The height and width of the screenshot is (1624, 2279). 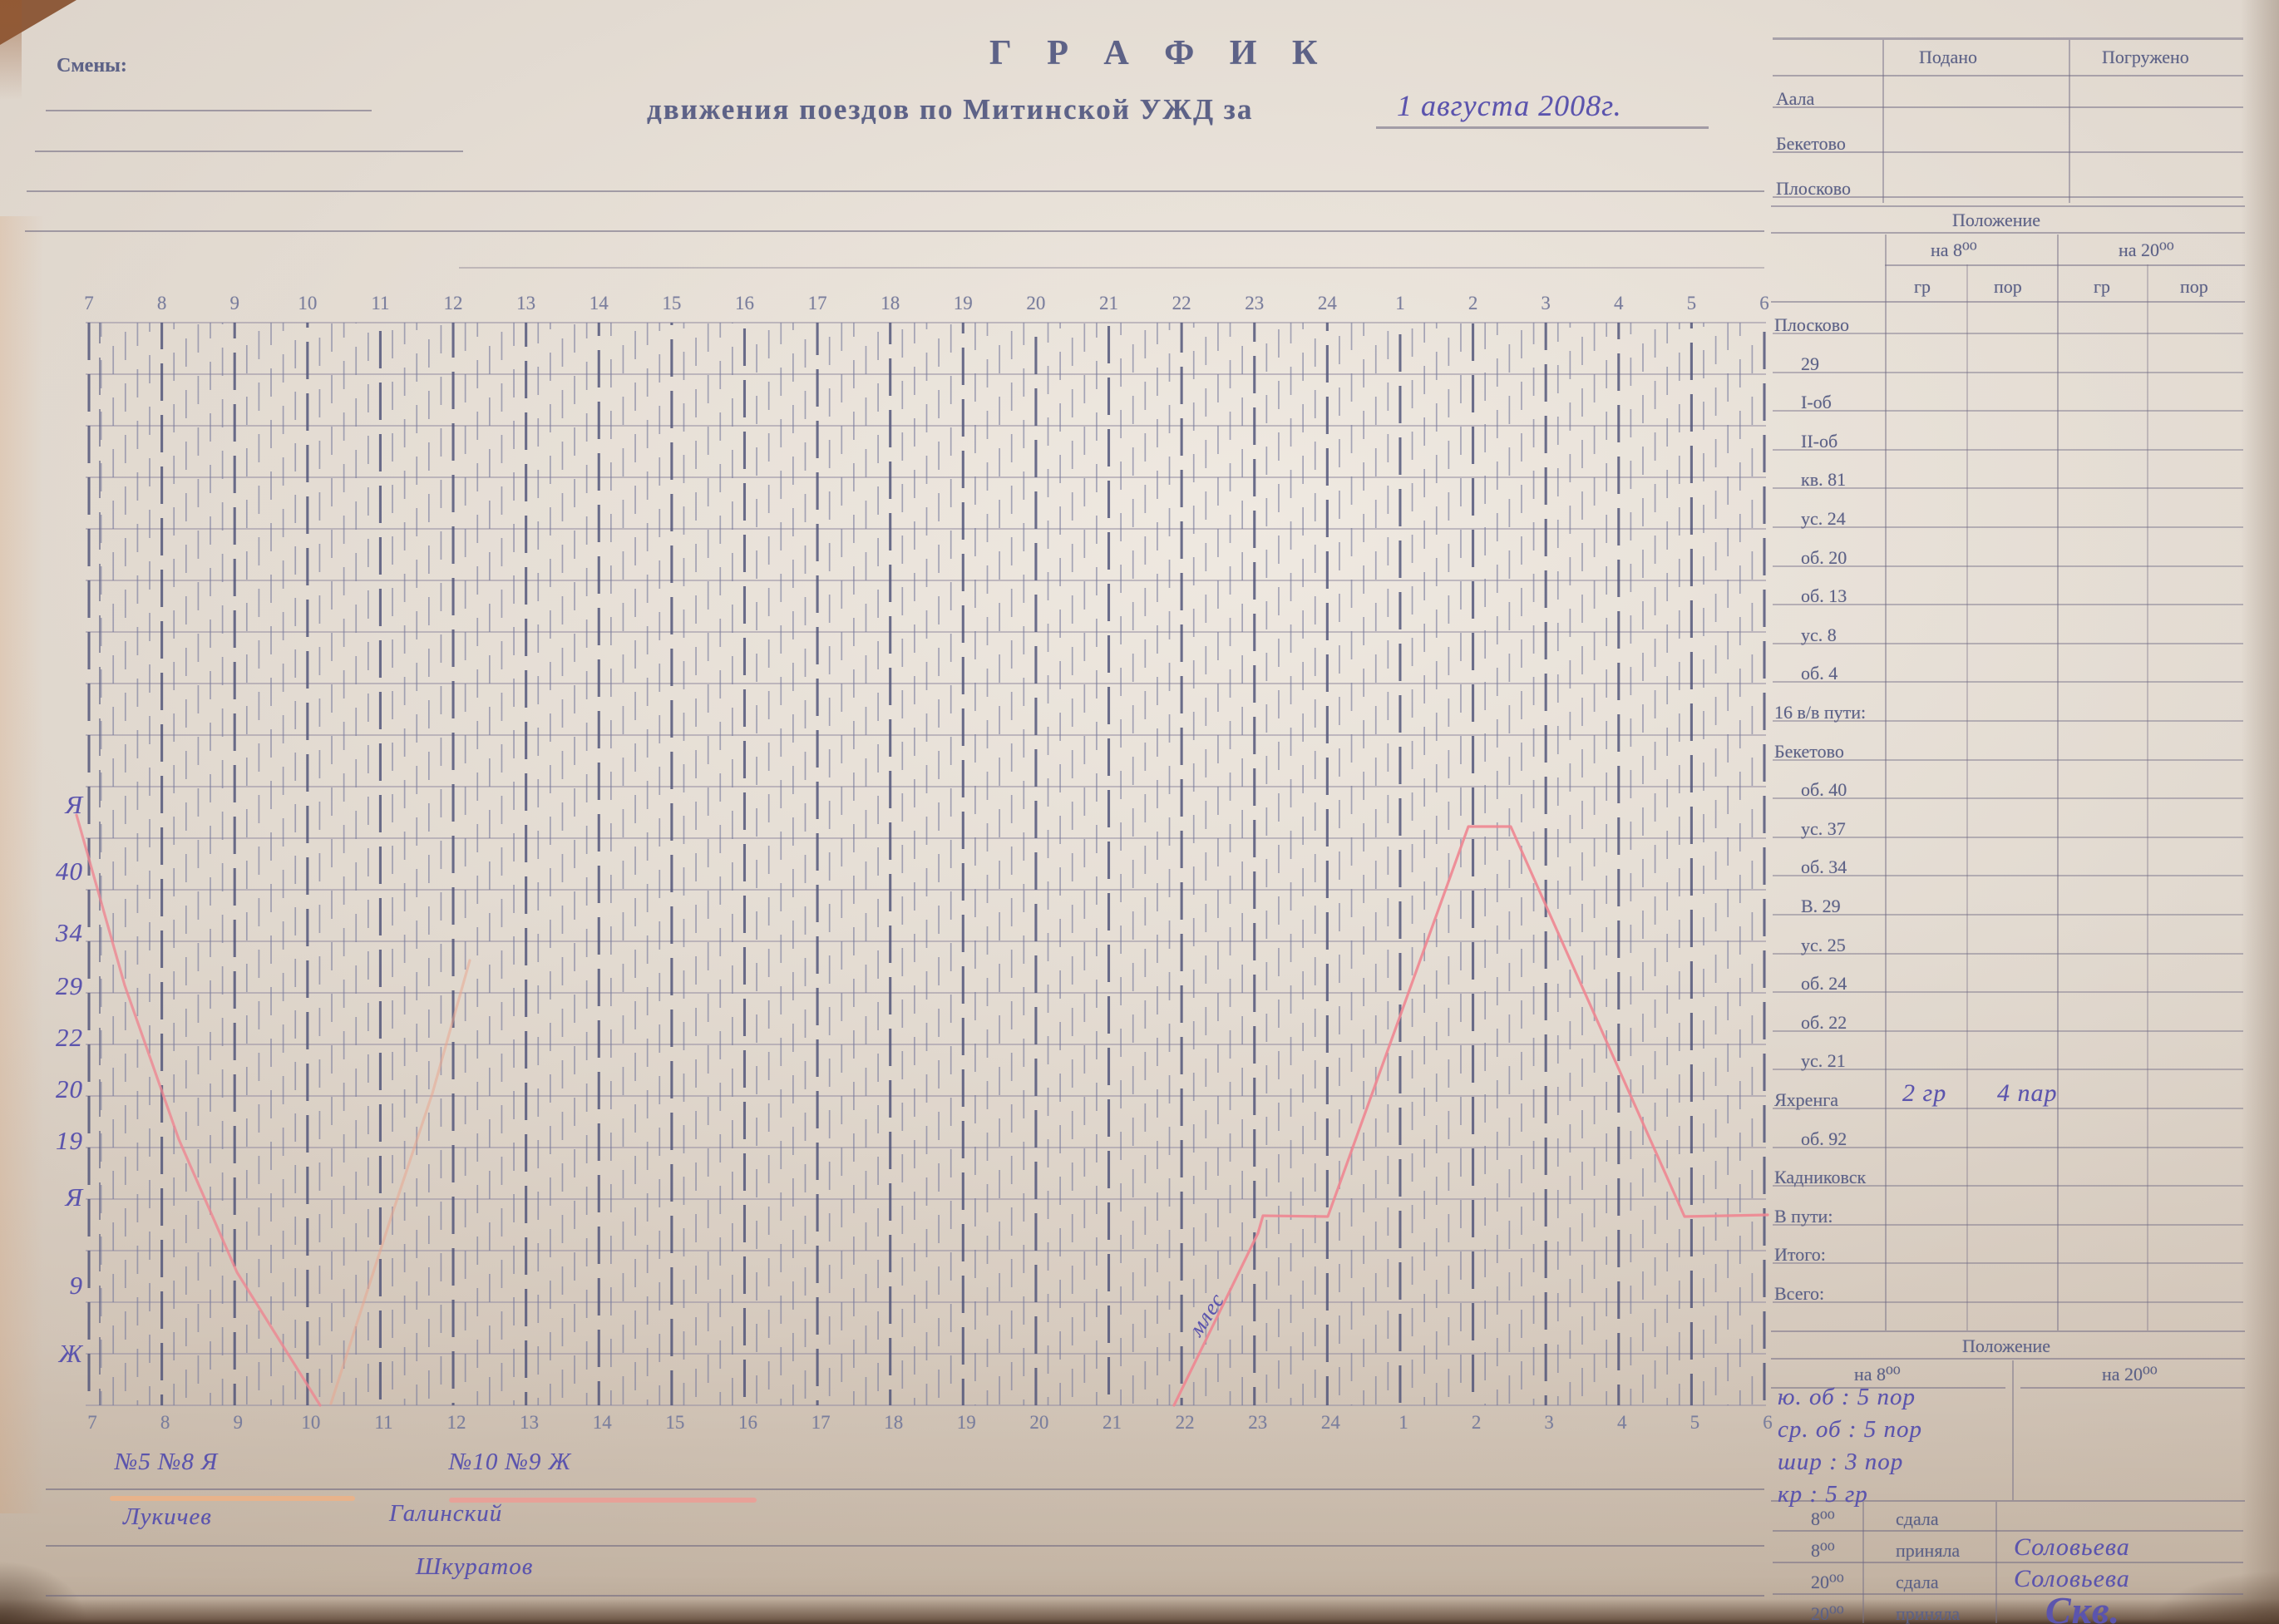 What do you see at coordinates (69, 871) in the screenshot?
I see `left-axis-label: 40` at bounding box center [69, 871].